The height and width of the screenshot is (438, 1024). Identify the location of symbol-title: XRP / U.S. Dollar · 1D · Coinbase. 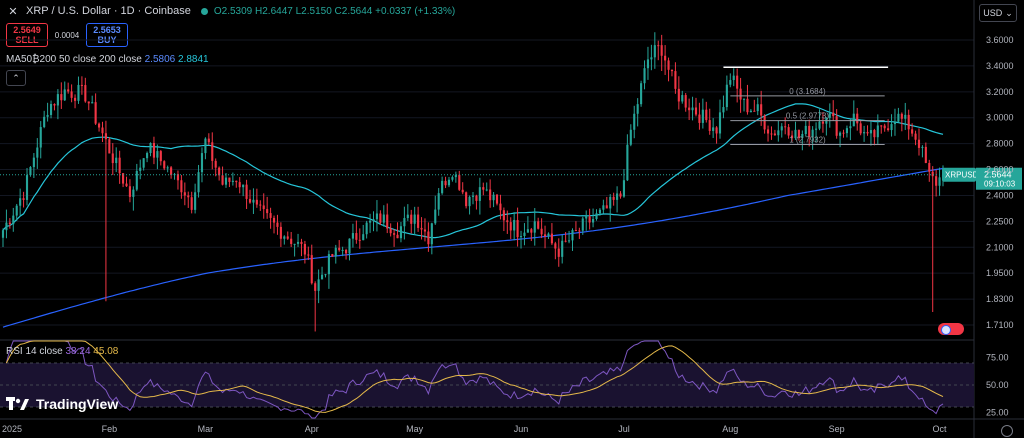
(108, 11).